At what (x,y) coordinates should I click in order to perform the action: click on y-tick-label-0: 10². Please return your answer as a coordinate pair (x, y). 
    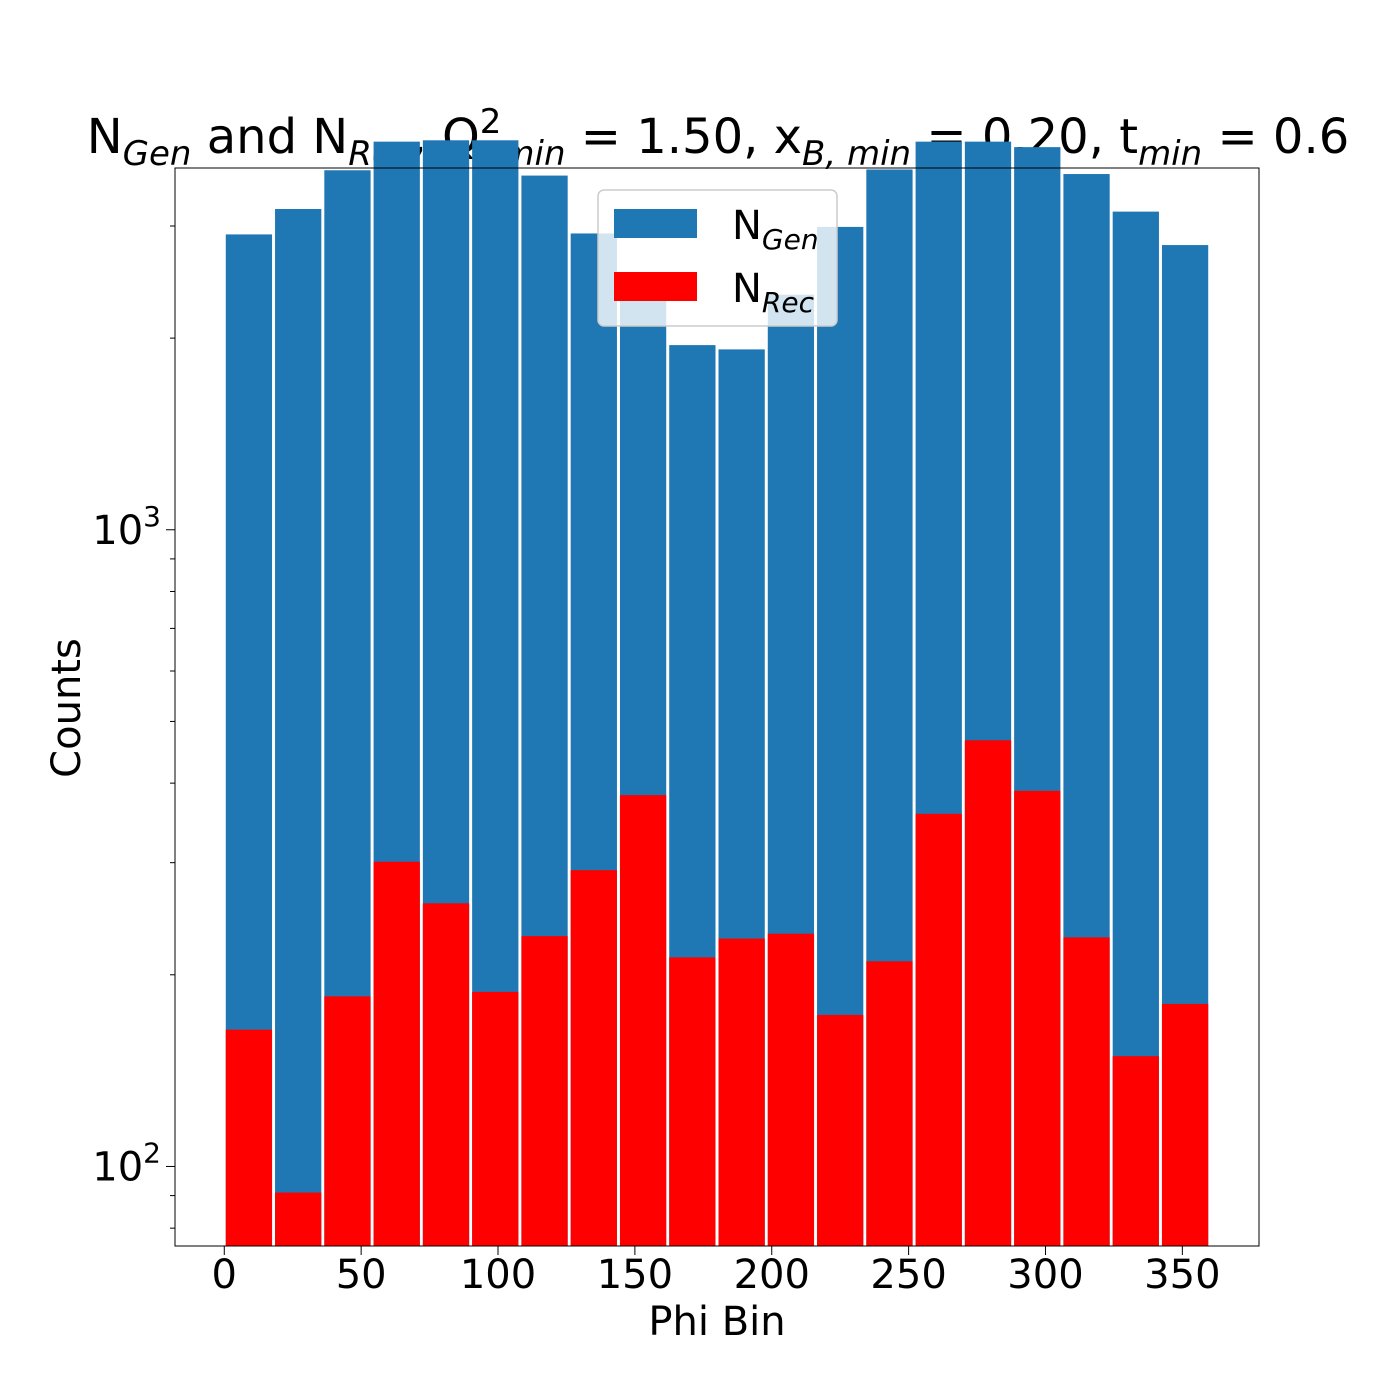
    Looking at the image, I should click on (126, 1163).